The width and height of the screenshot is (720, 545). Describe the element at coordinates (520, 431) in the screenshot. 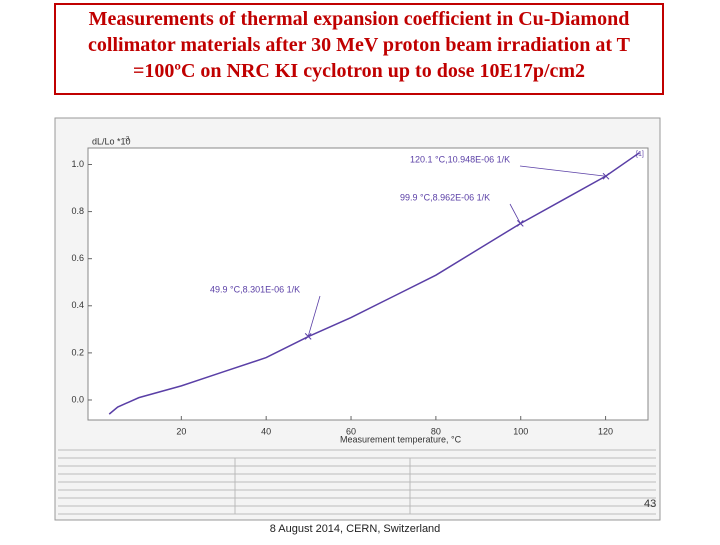

I see `x-tick-label: 100` at that location.